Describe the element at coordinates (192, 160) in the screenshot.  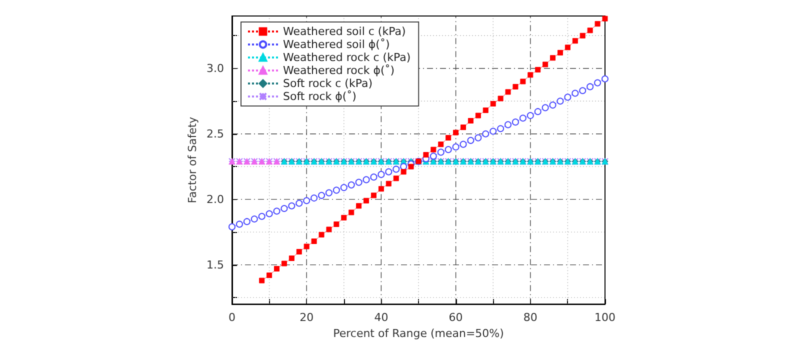
I see `y-axis-title: Factor of Safety` at that location.